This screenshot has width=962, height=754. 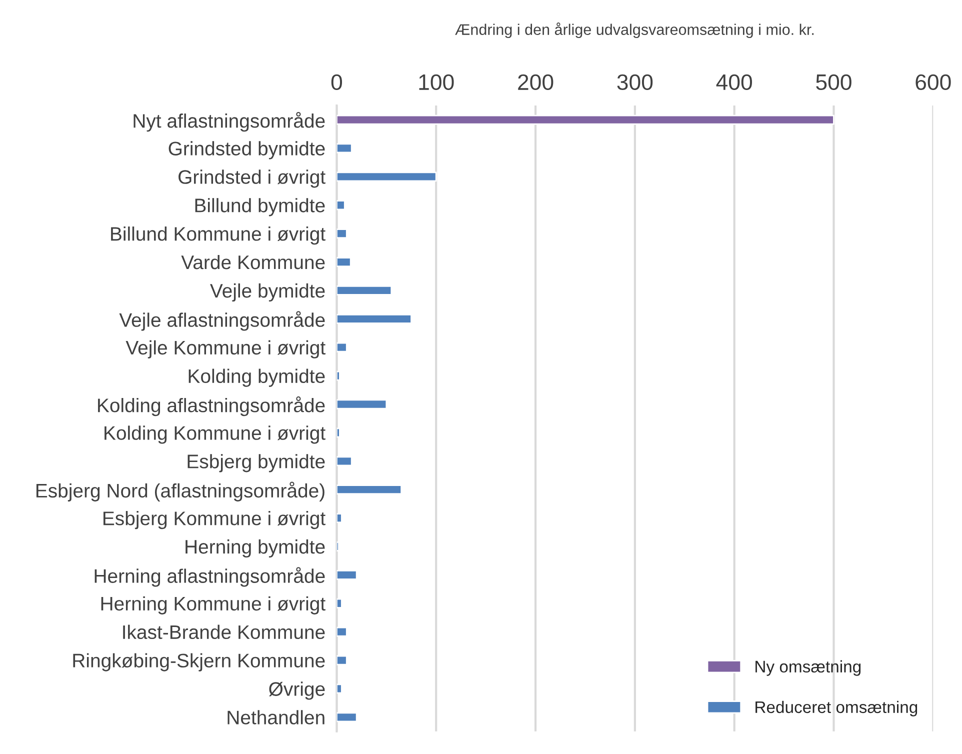 I want to click on x-tick-label: 500, so click(x=834, y=82).